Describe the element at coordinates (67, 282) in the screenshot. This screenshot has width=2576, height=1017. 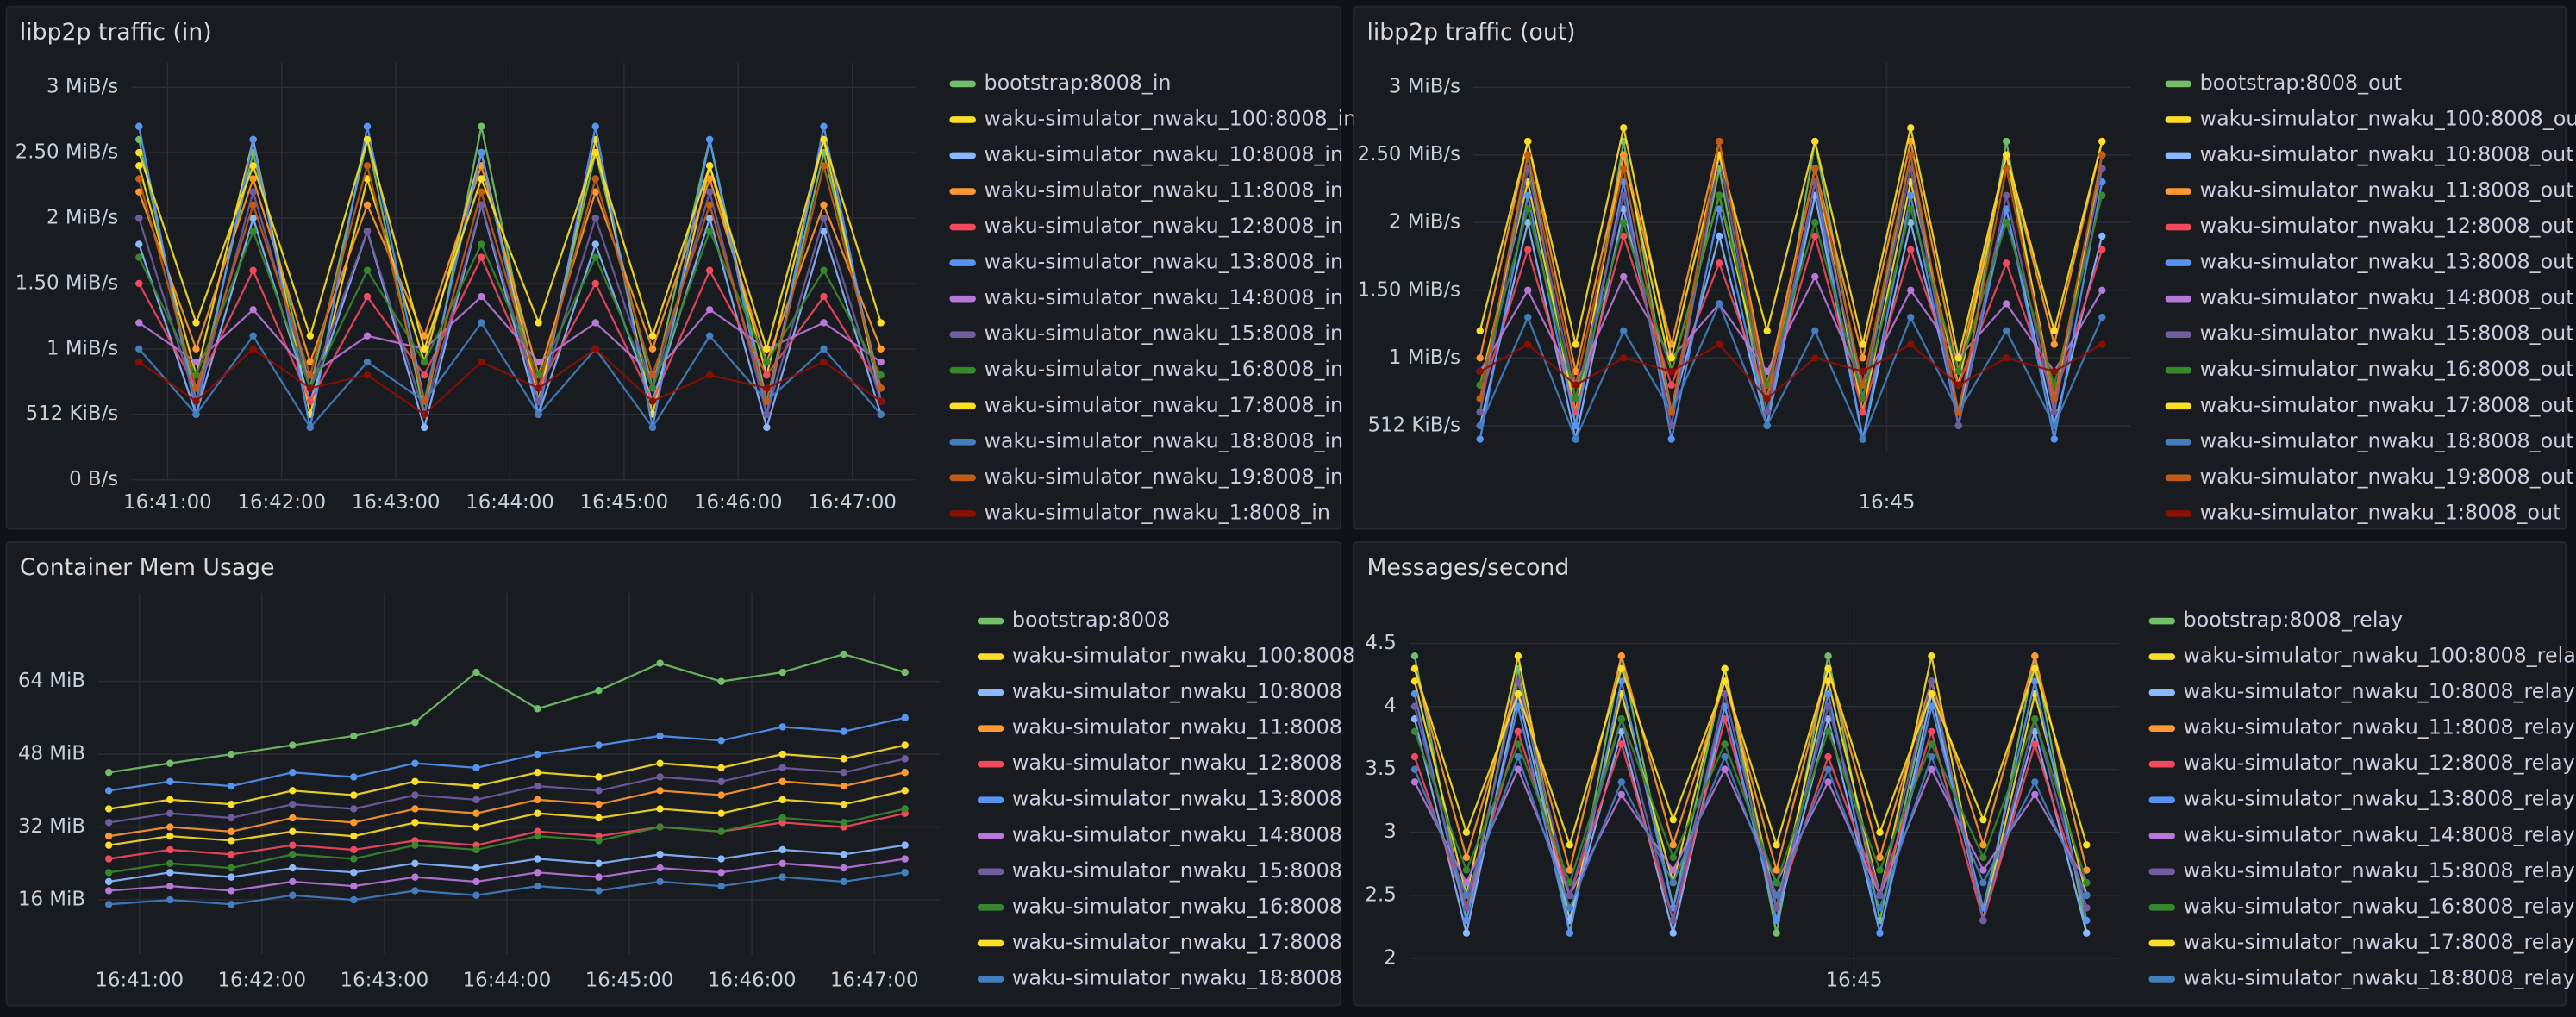
I see `y-tick-label: 1.50 MiB/s` at that location.